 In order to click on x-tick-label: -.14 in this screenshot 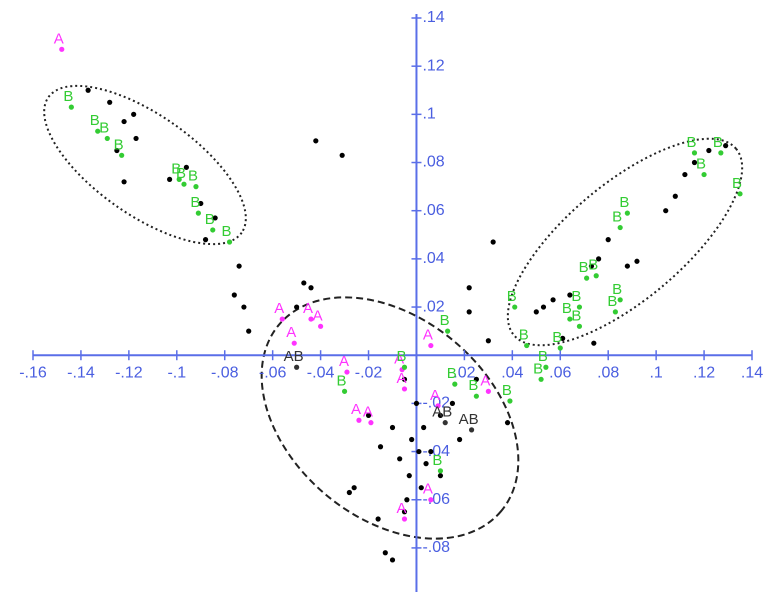, I will do `click(81, 372)`.